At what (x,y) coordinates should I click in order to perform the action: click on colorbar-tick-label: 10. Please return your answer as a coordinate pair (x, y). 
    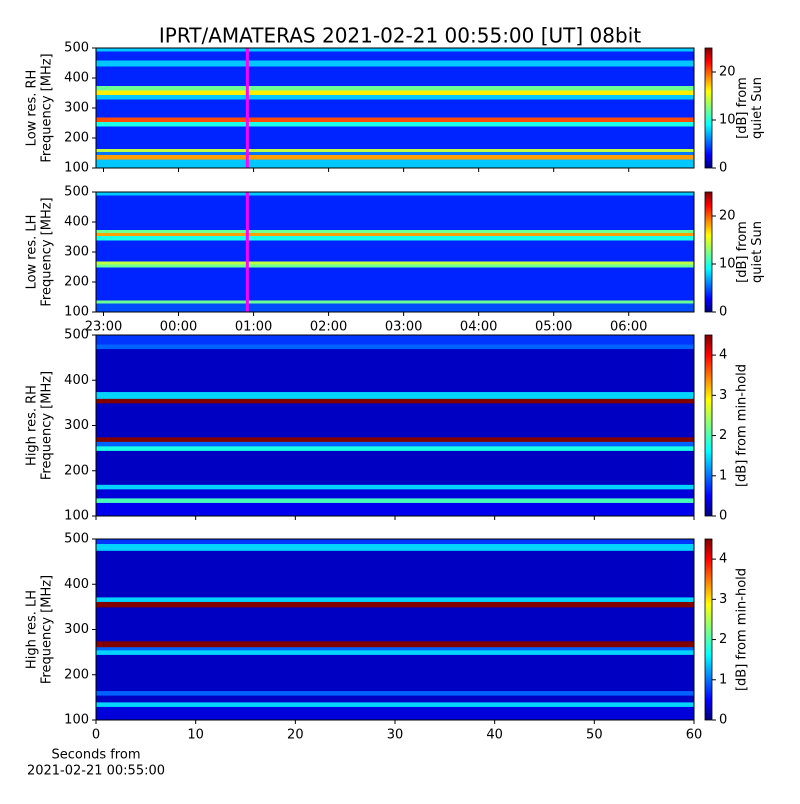
    Looking at the image, I should click on (727, 120).